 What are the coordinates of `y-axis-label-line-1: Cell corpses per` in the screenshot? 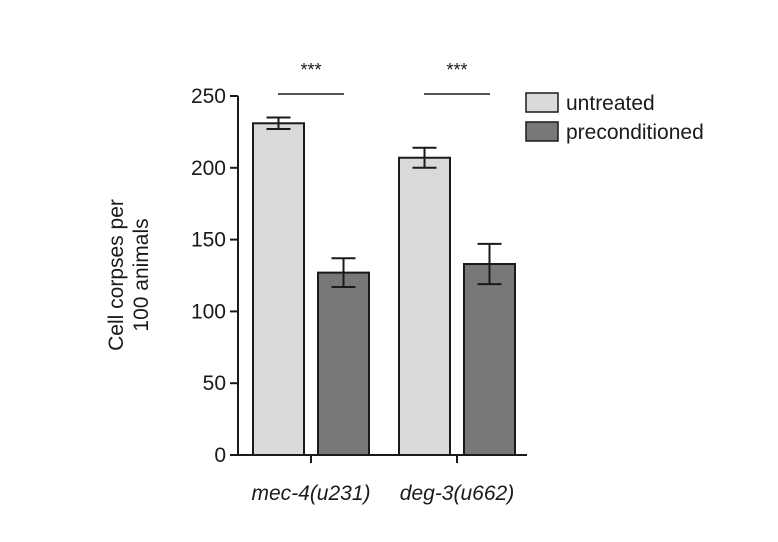 It's located at (116, 275).